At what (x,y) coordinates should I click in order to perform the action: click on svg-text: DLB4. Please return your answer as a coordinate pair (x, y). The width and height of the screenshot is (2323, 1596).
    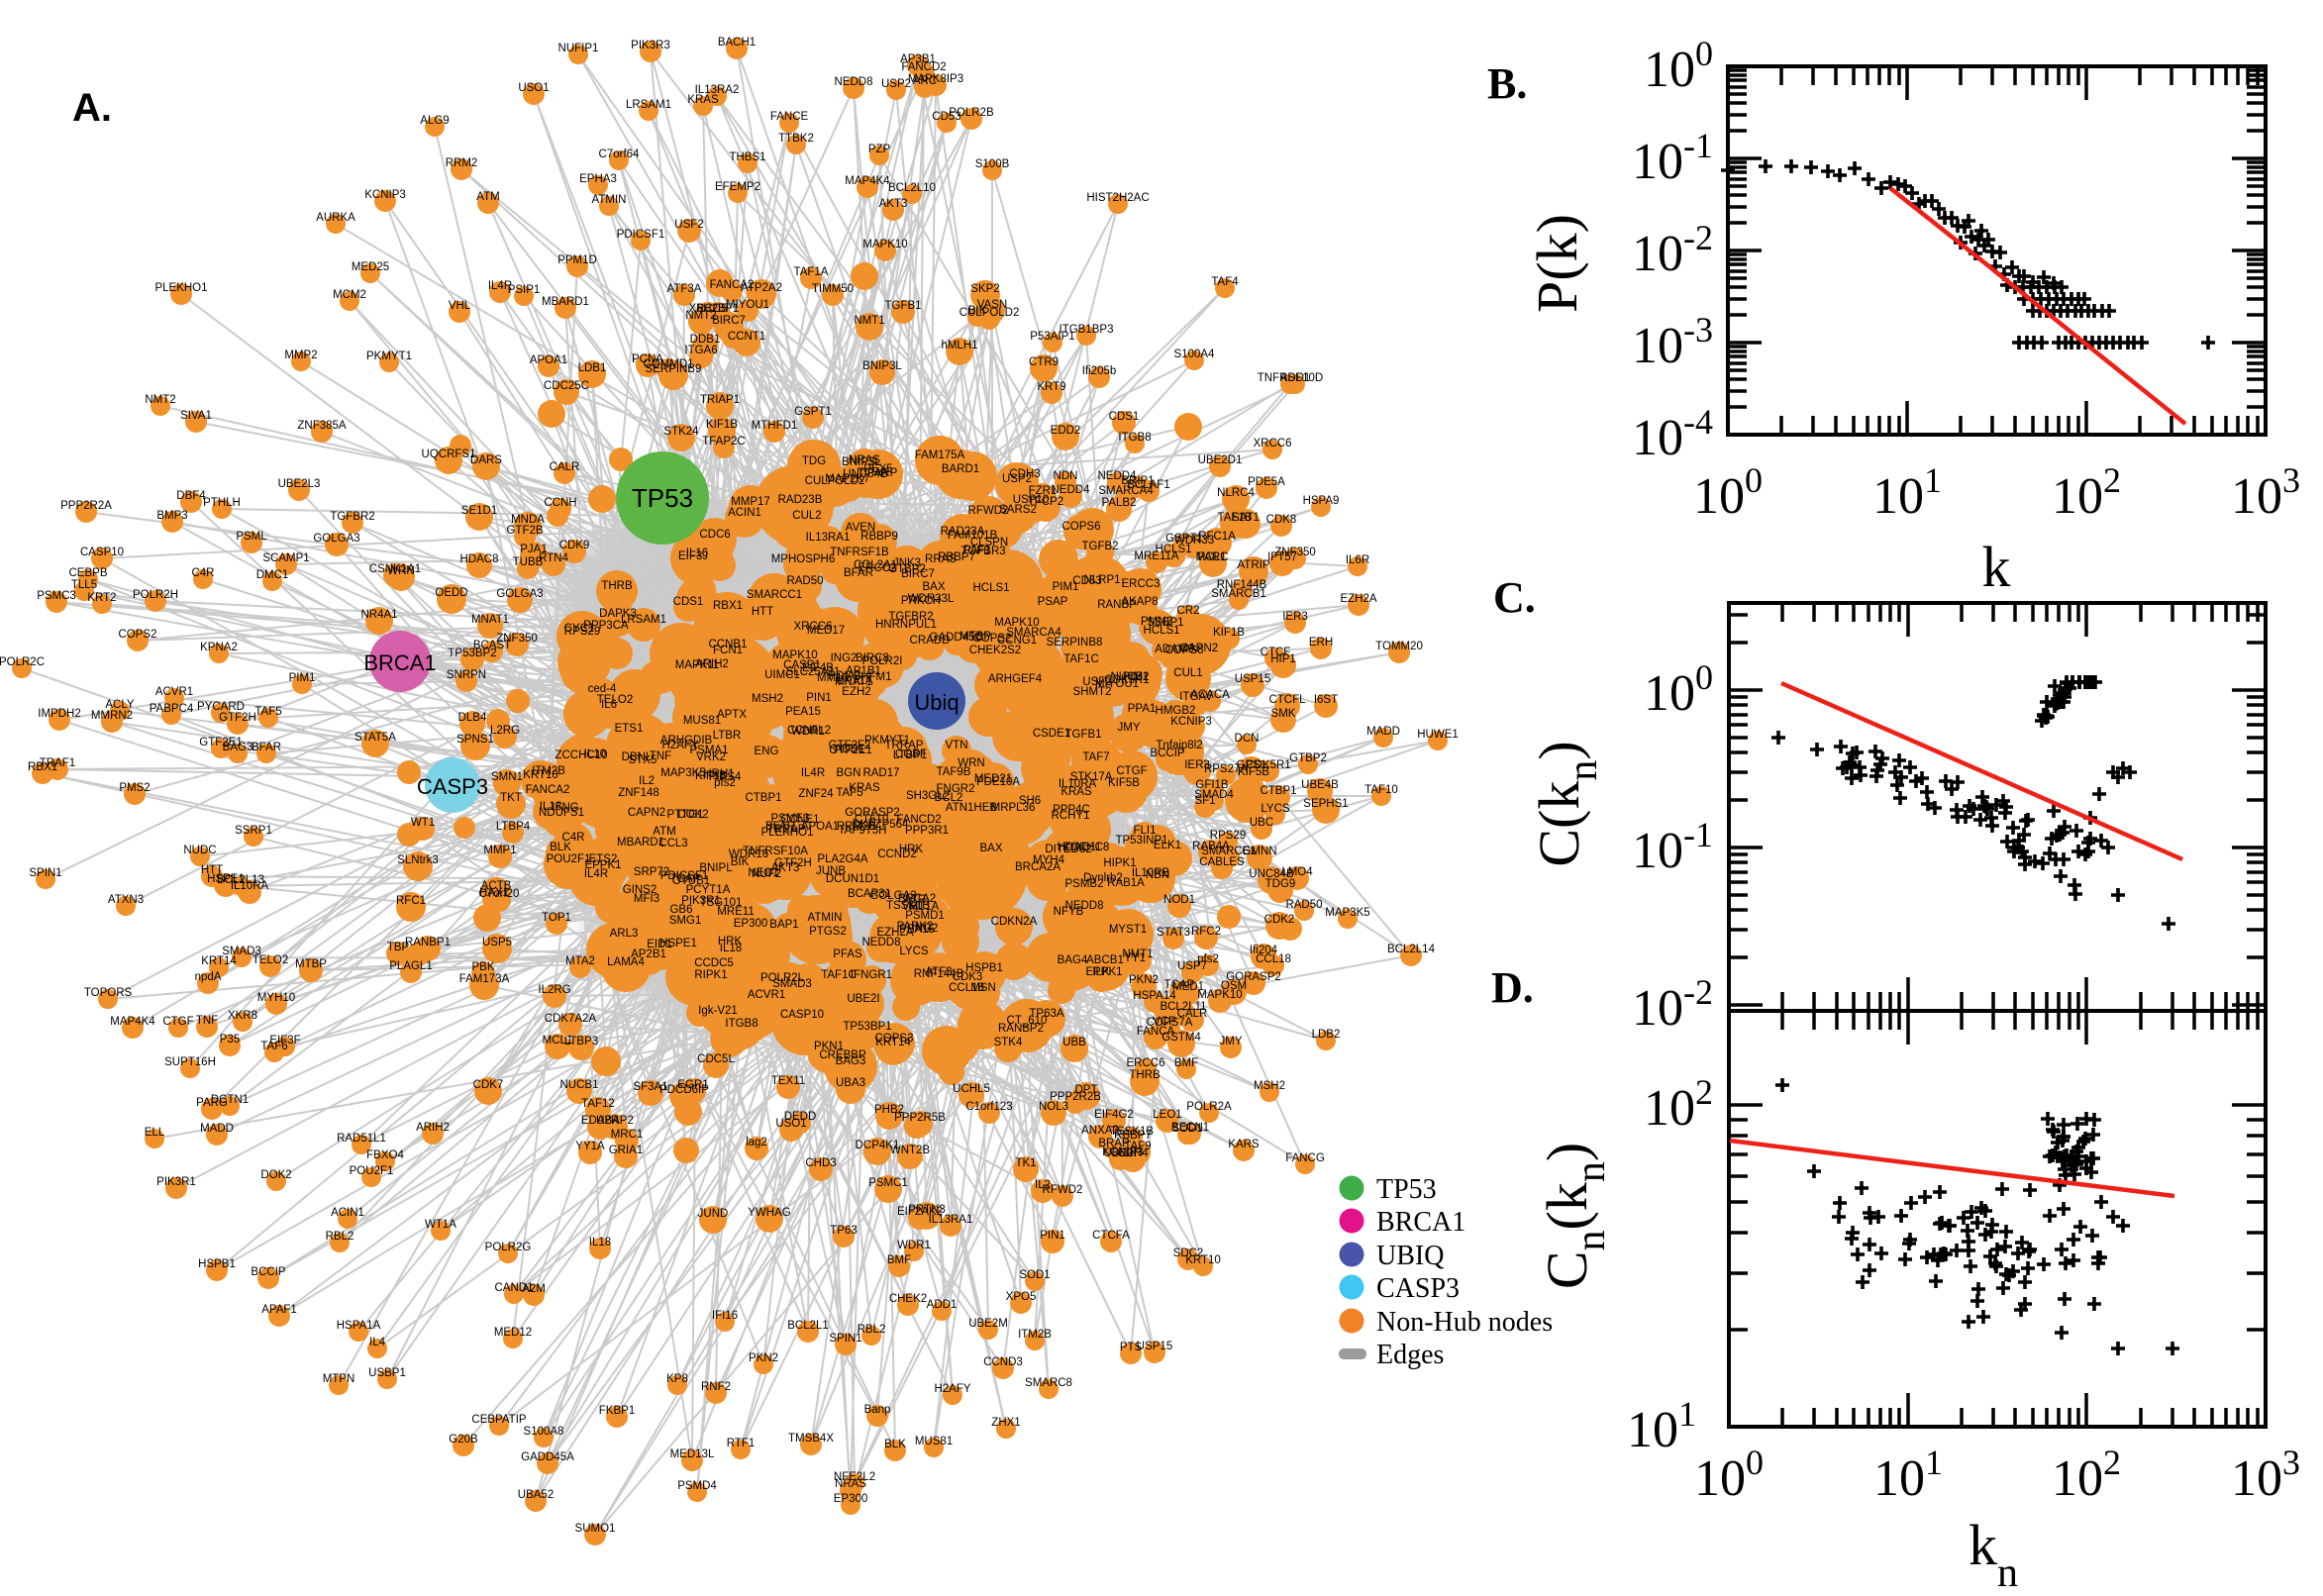
    Looking at the image, I should click on (473, 718).